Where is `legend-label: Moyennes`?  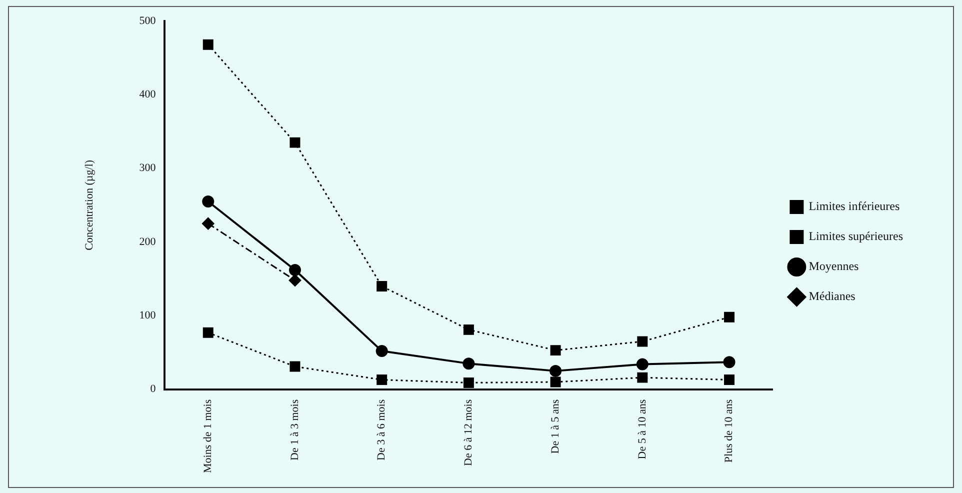 legend-label: Moyennes is located at coordinates (834, 266).